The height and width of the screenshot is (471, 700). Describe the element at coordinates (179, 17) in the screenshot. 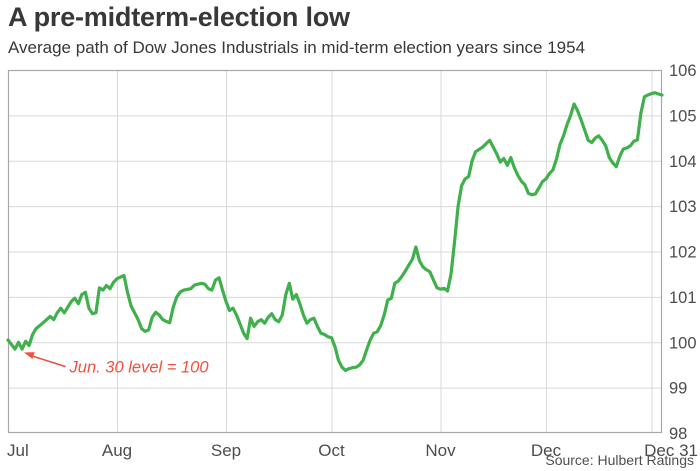

I see `chart-title: A pre-midterm-election low` at that location.